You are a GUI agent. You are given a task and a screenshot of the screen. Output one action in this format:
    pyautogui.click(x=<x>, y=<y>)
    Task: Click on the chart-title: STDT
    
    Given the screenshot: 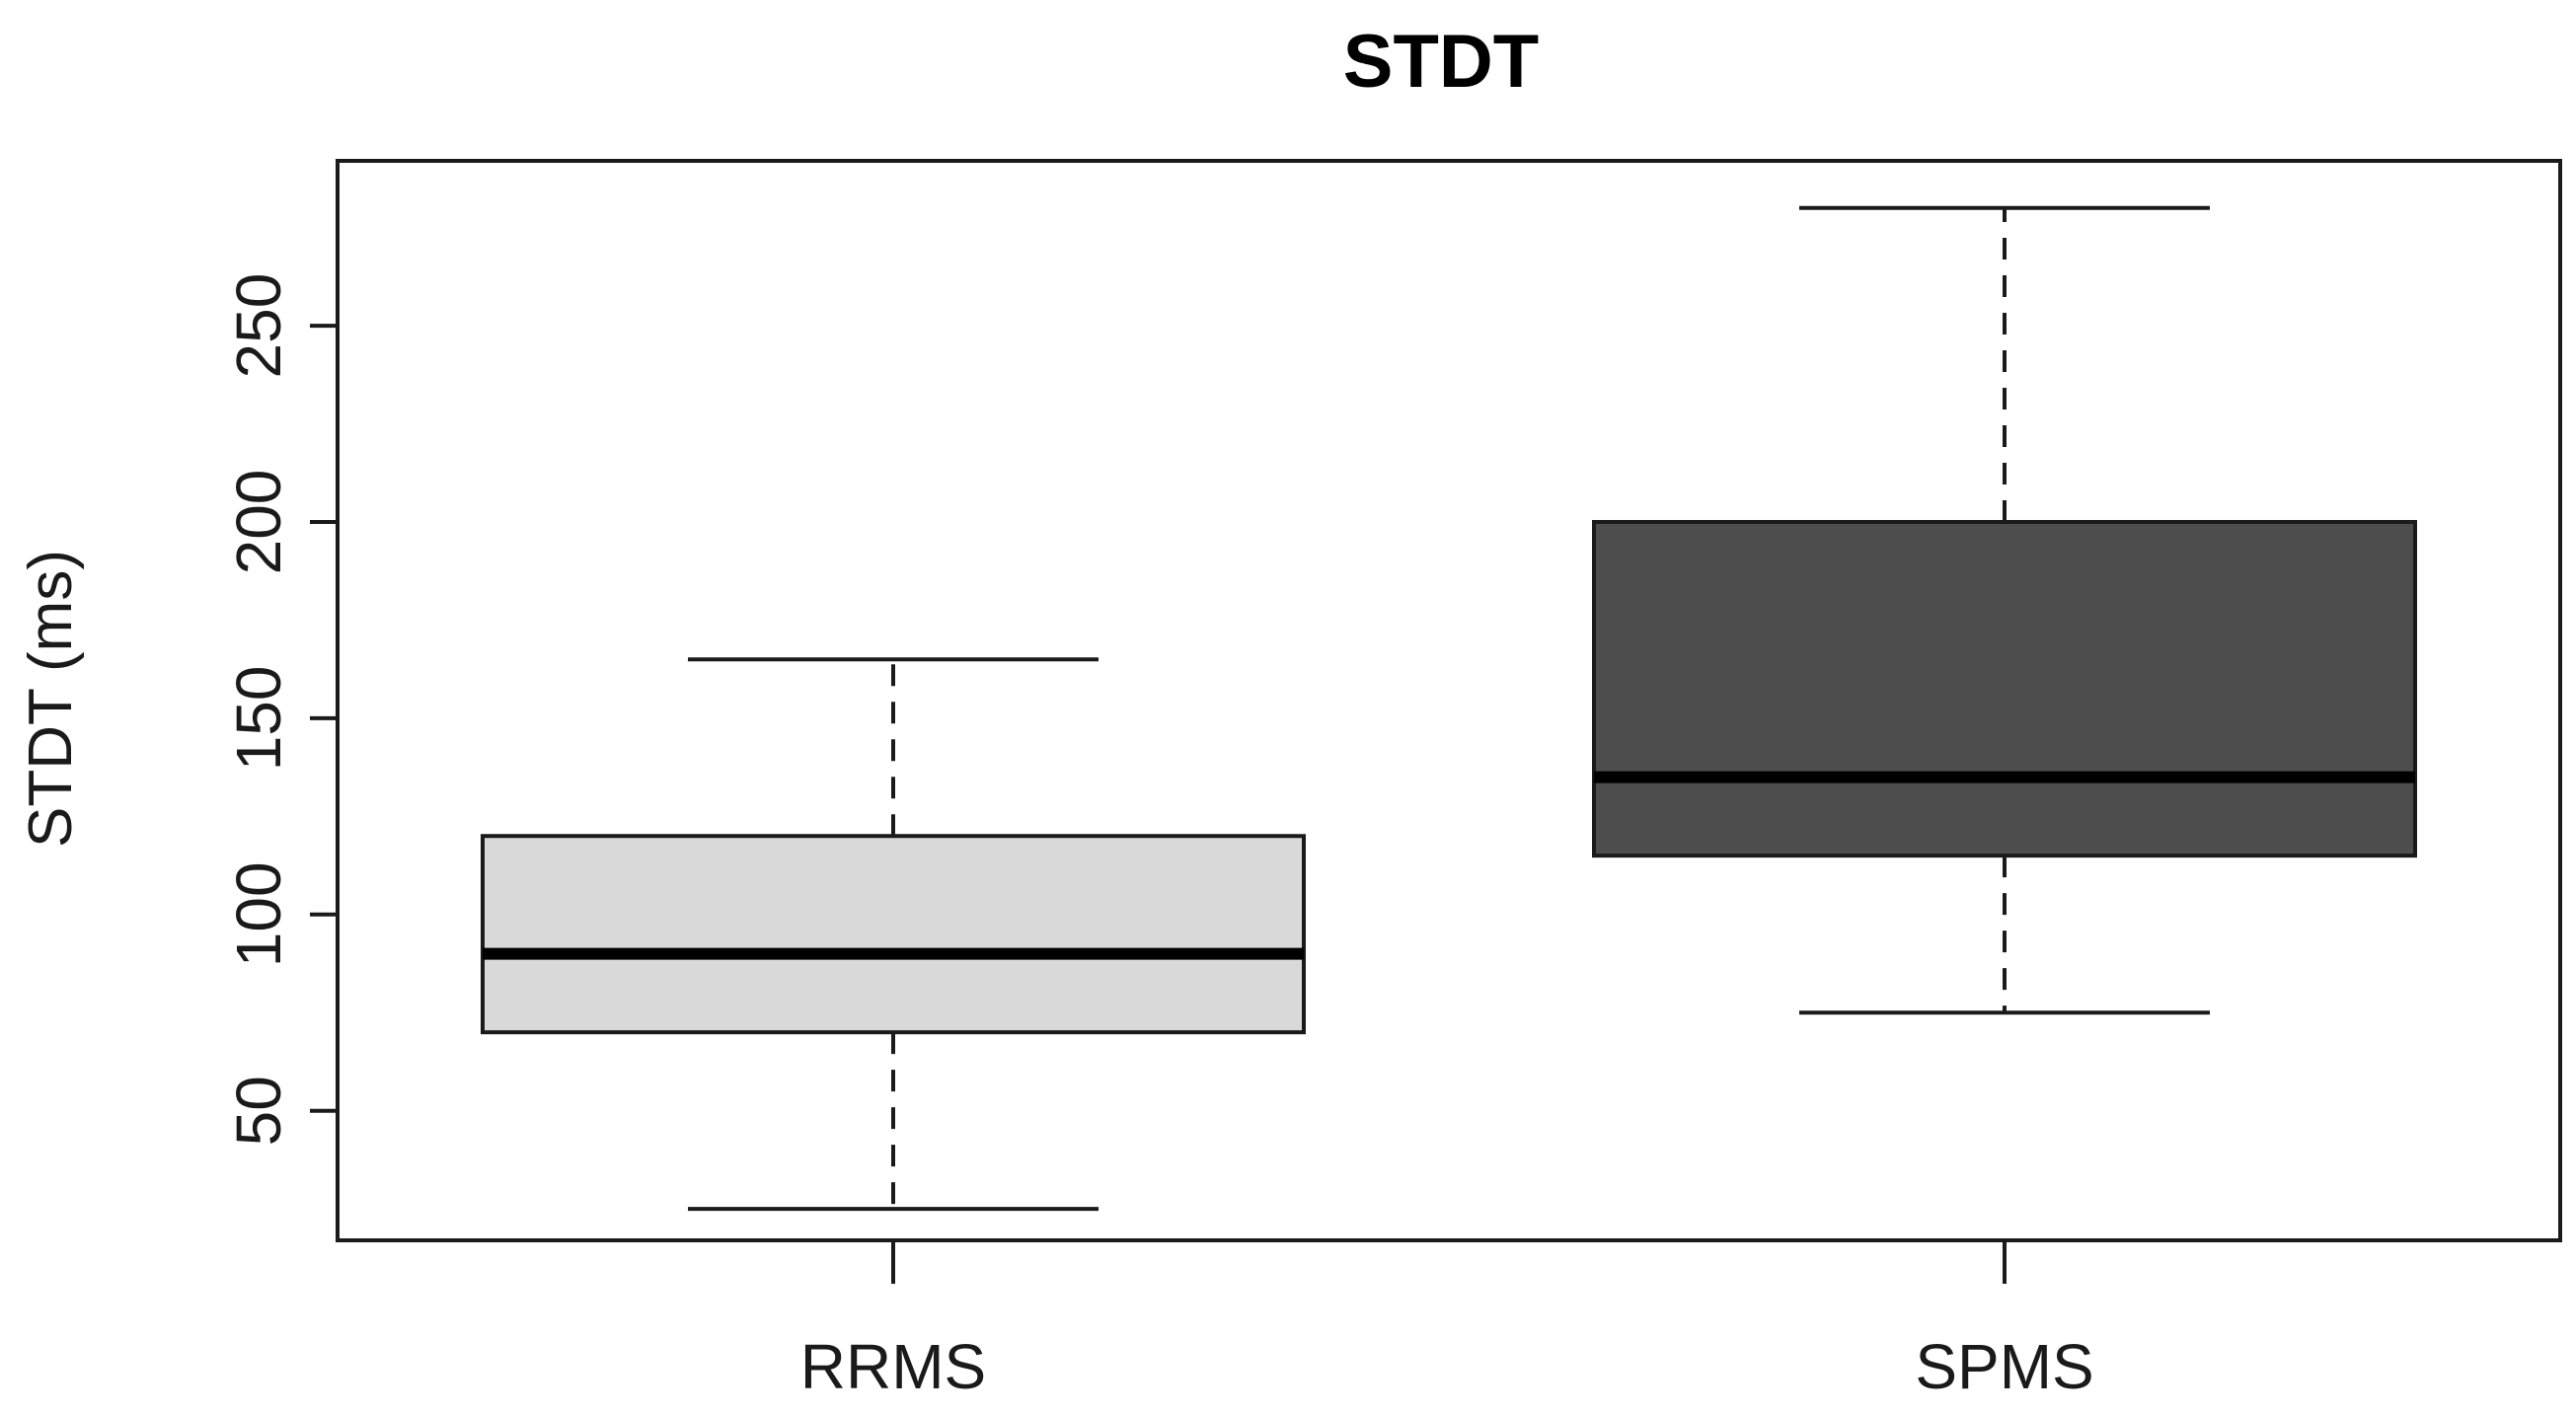 What is the action you would take?
    pyautogui.click(x=1441, y=62)
    